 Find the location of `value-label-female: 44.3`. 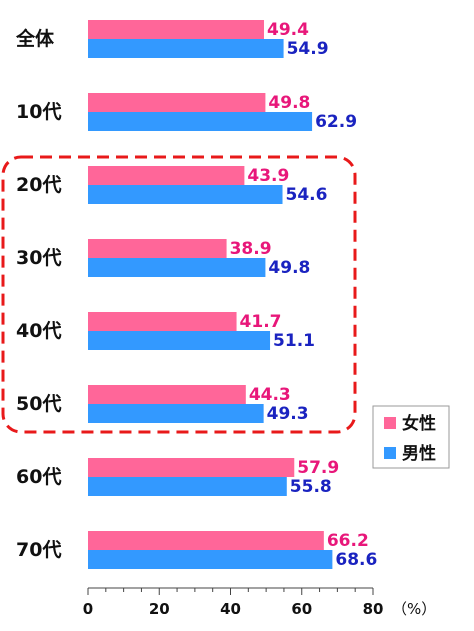

value-label-female: 44.3 is located at coordinates (270, 395).